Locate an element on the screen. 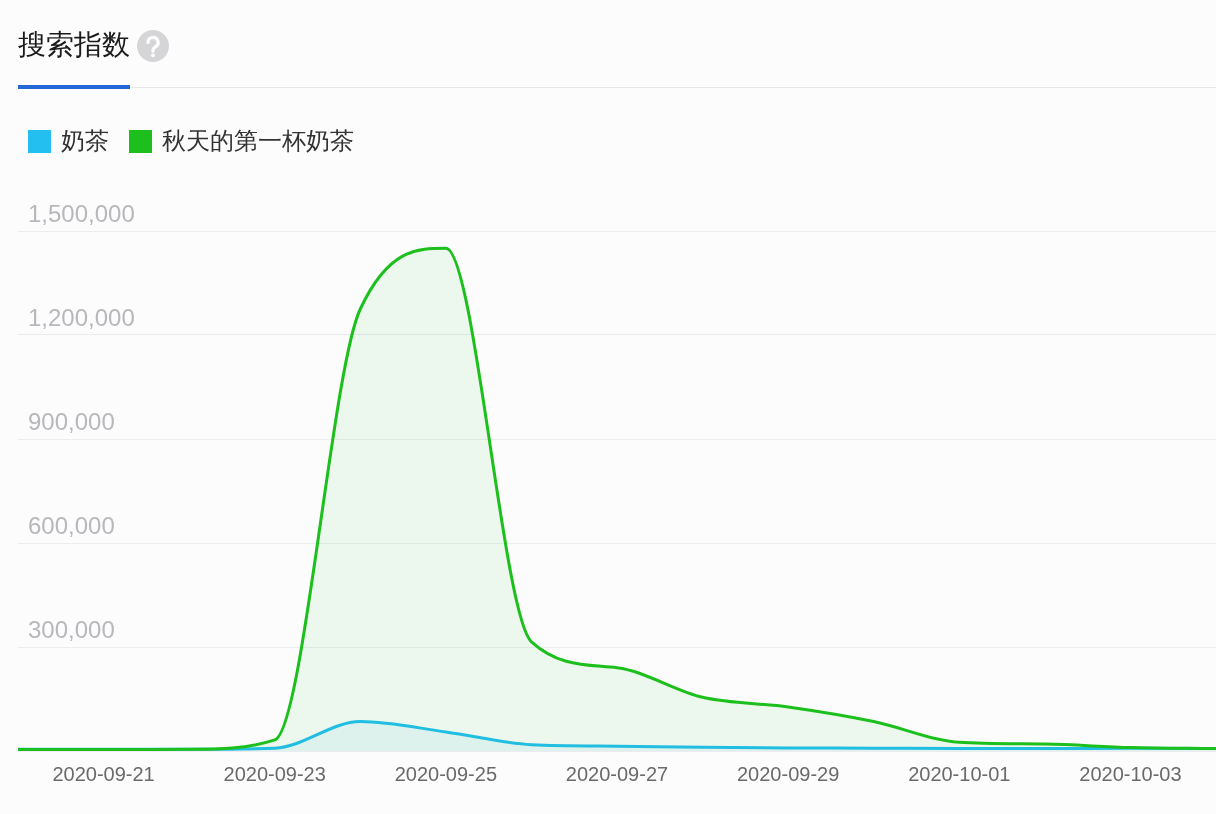 Image resolution: width=1216 pixels, height=814 pixels. chart-title: 搜索指数 is located at coordinates (74, 45).